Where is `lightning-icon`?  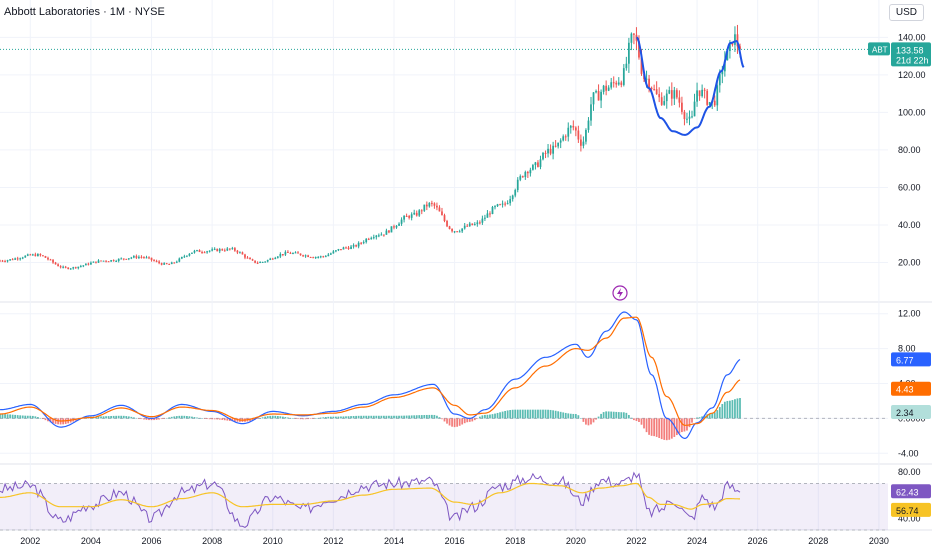
lightning-icon is located at coordinates (620, 293).